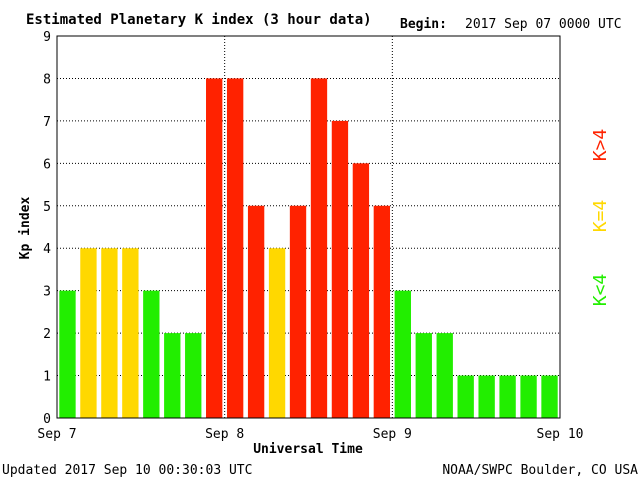 The image size is (640, 480). I want to click on y-tick-label: 7, so click(47, 122).